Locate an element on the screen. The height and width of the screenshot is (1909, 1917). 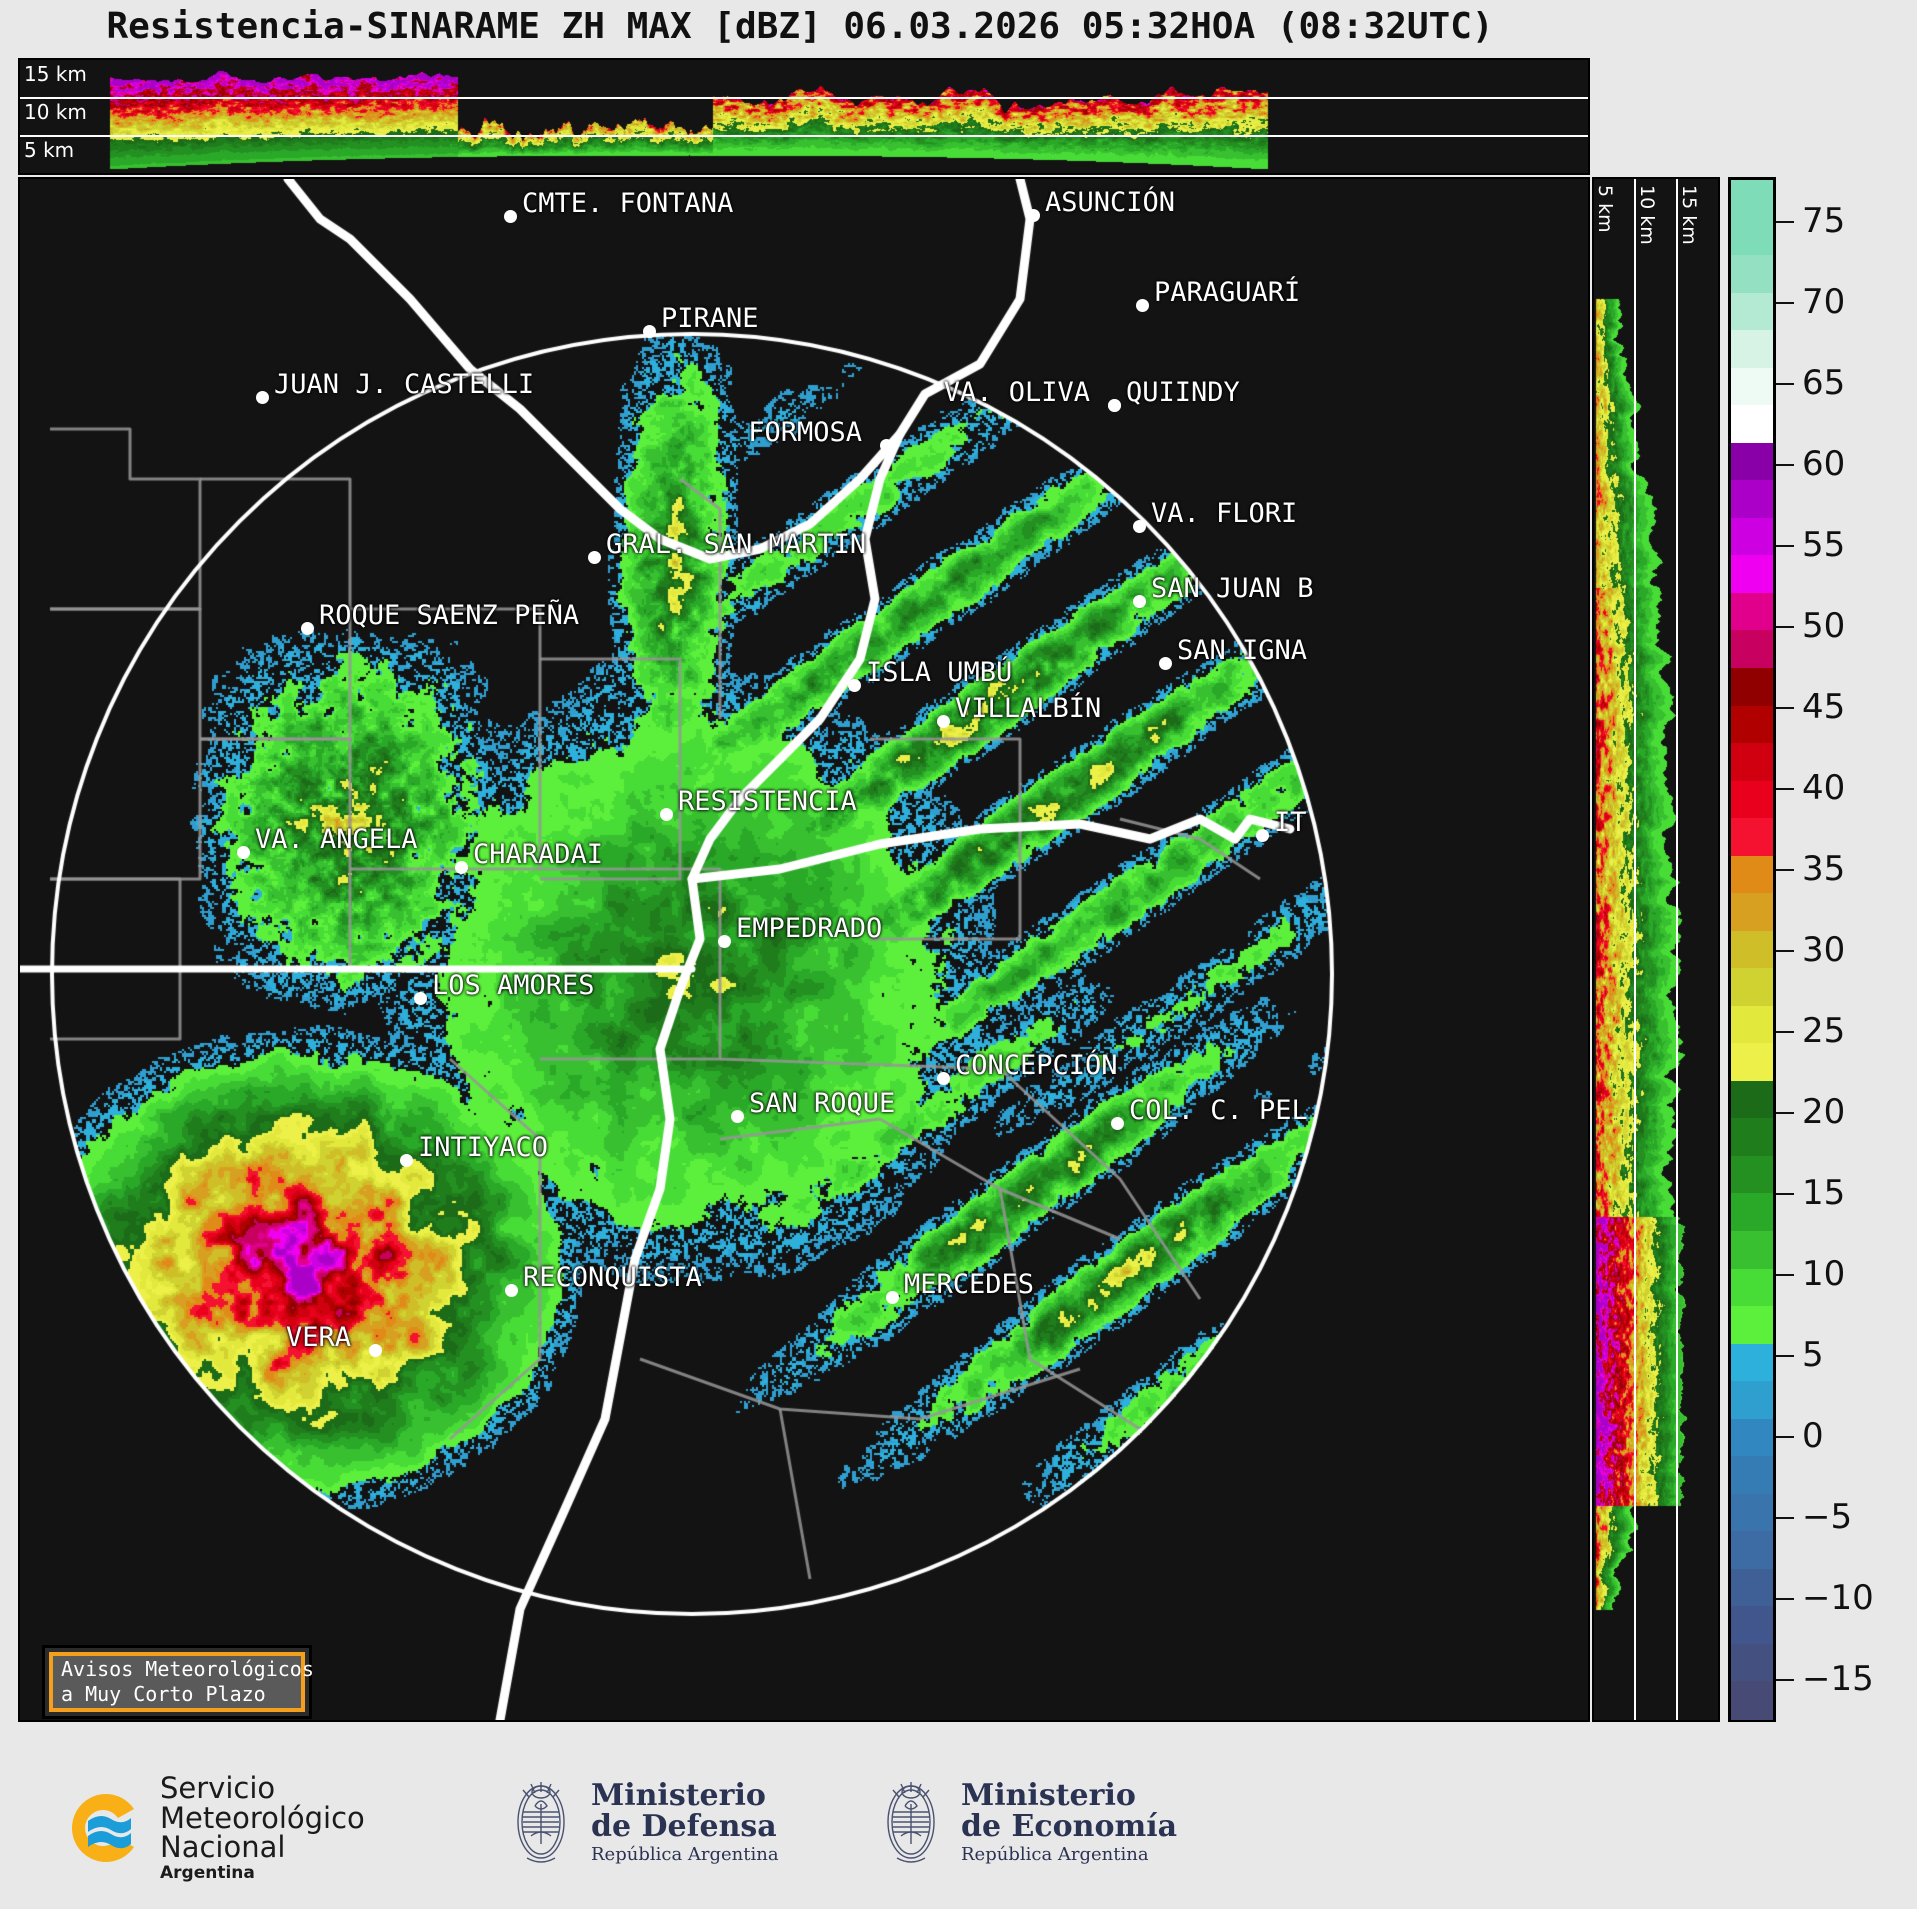
xsec-label-10km: 10 km is located at coordinates (55, 112).